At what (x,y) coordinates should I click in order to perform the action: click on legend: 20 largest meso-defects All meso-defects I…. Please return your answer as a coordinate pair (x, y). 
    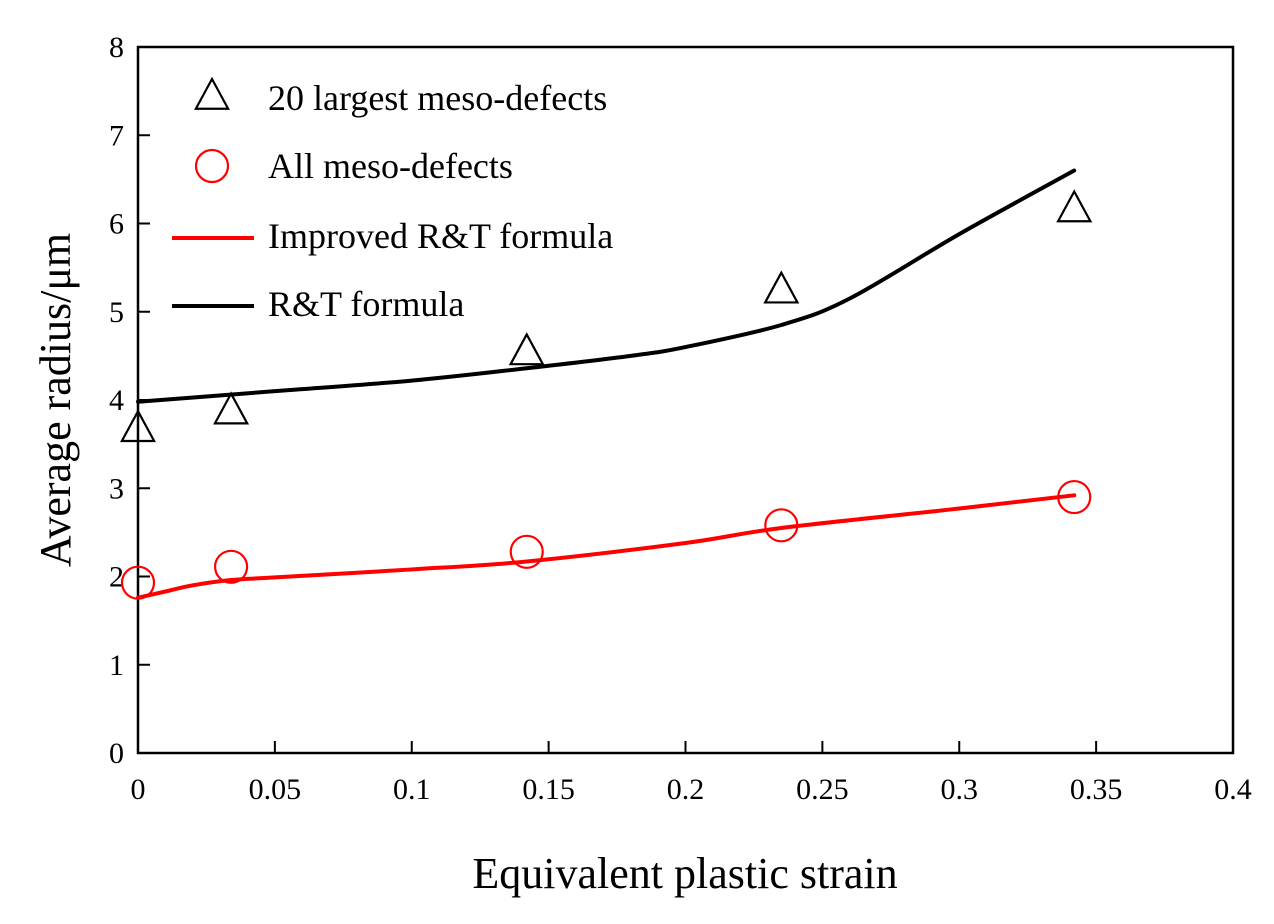
    Looking at the image, I should click on (392, 200).